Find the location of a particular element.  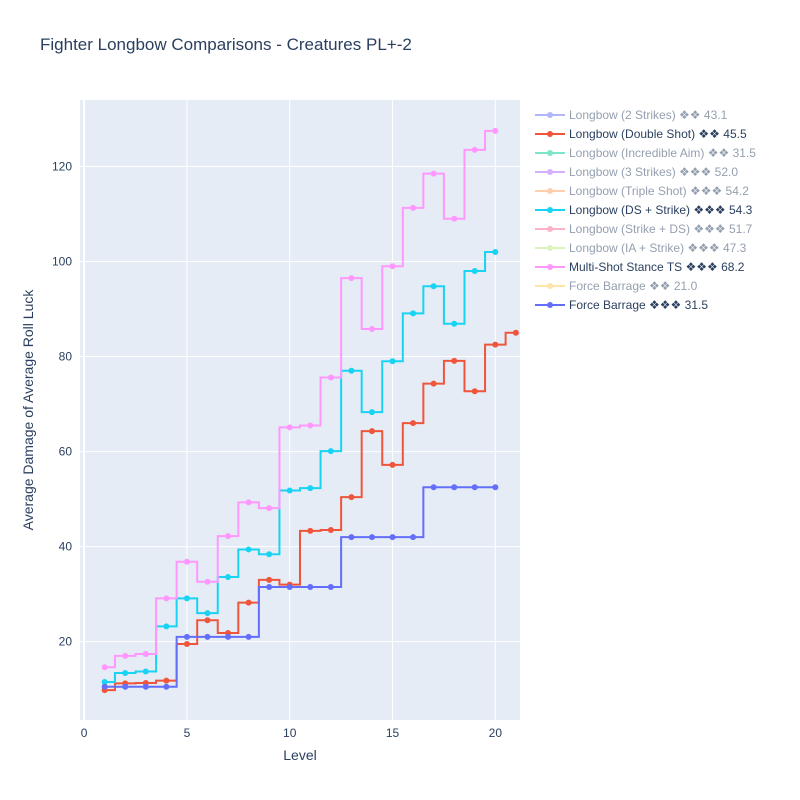

legend-item: Force Barrage ❖❖❖ 31.5 is located at coordinates (621, 305).